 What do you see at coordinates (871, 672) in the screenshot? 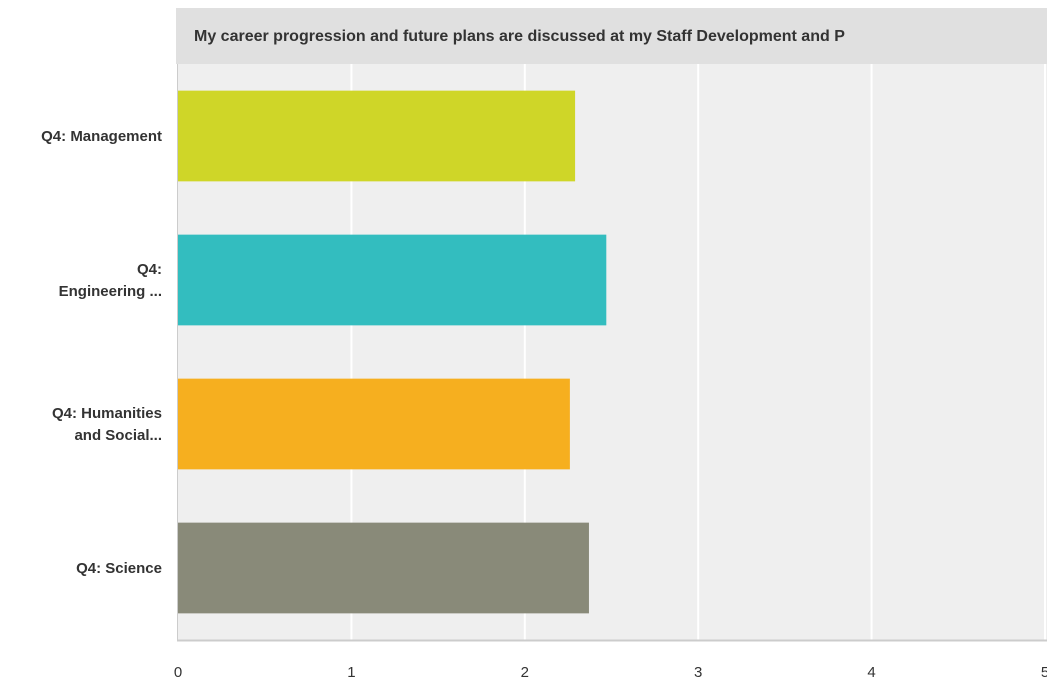
I see `x-tick-label-4: 4` at bounding box center [871, 672].